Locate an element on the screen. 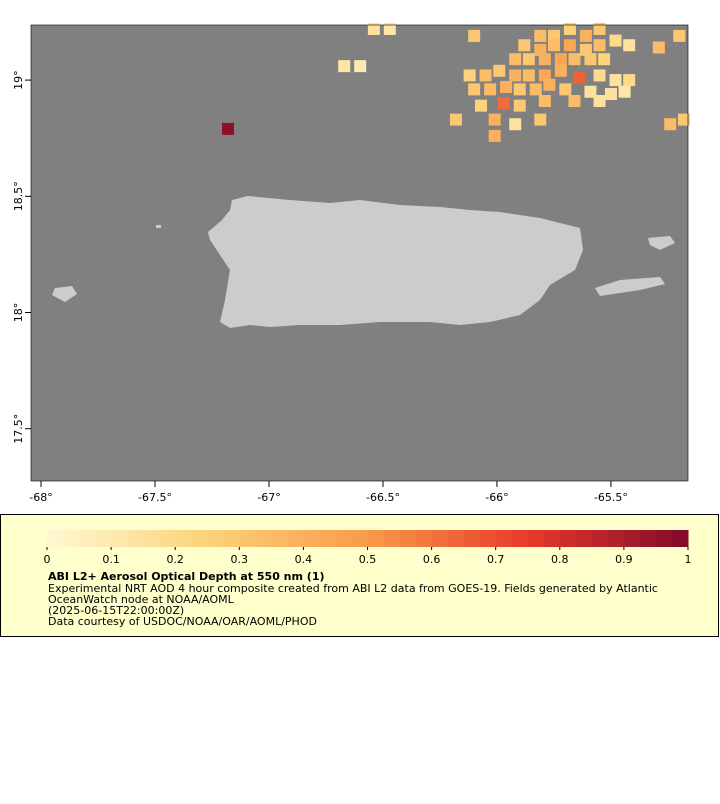 Image resolution: width=720 pixels, height=804 pixels. colorbar-tick-label: 0.6 is located at coordinates (432, 559).